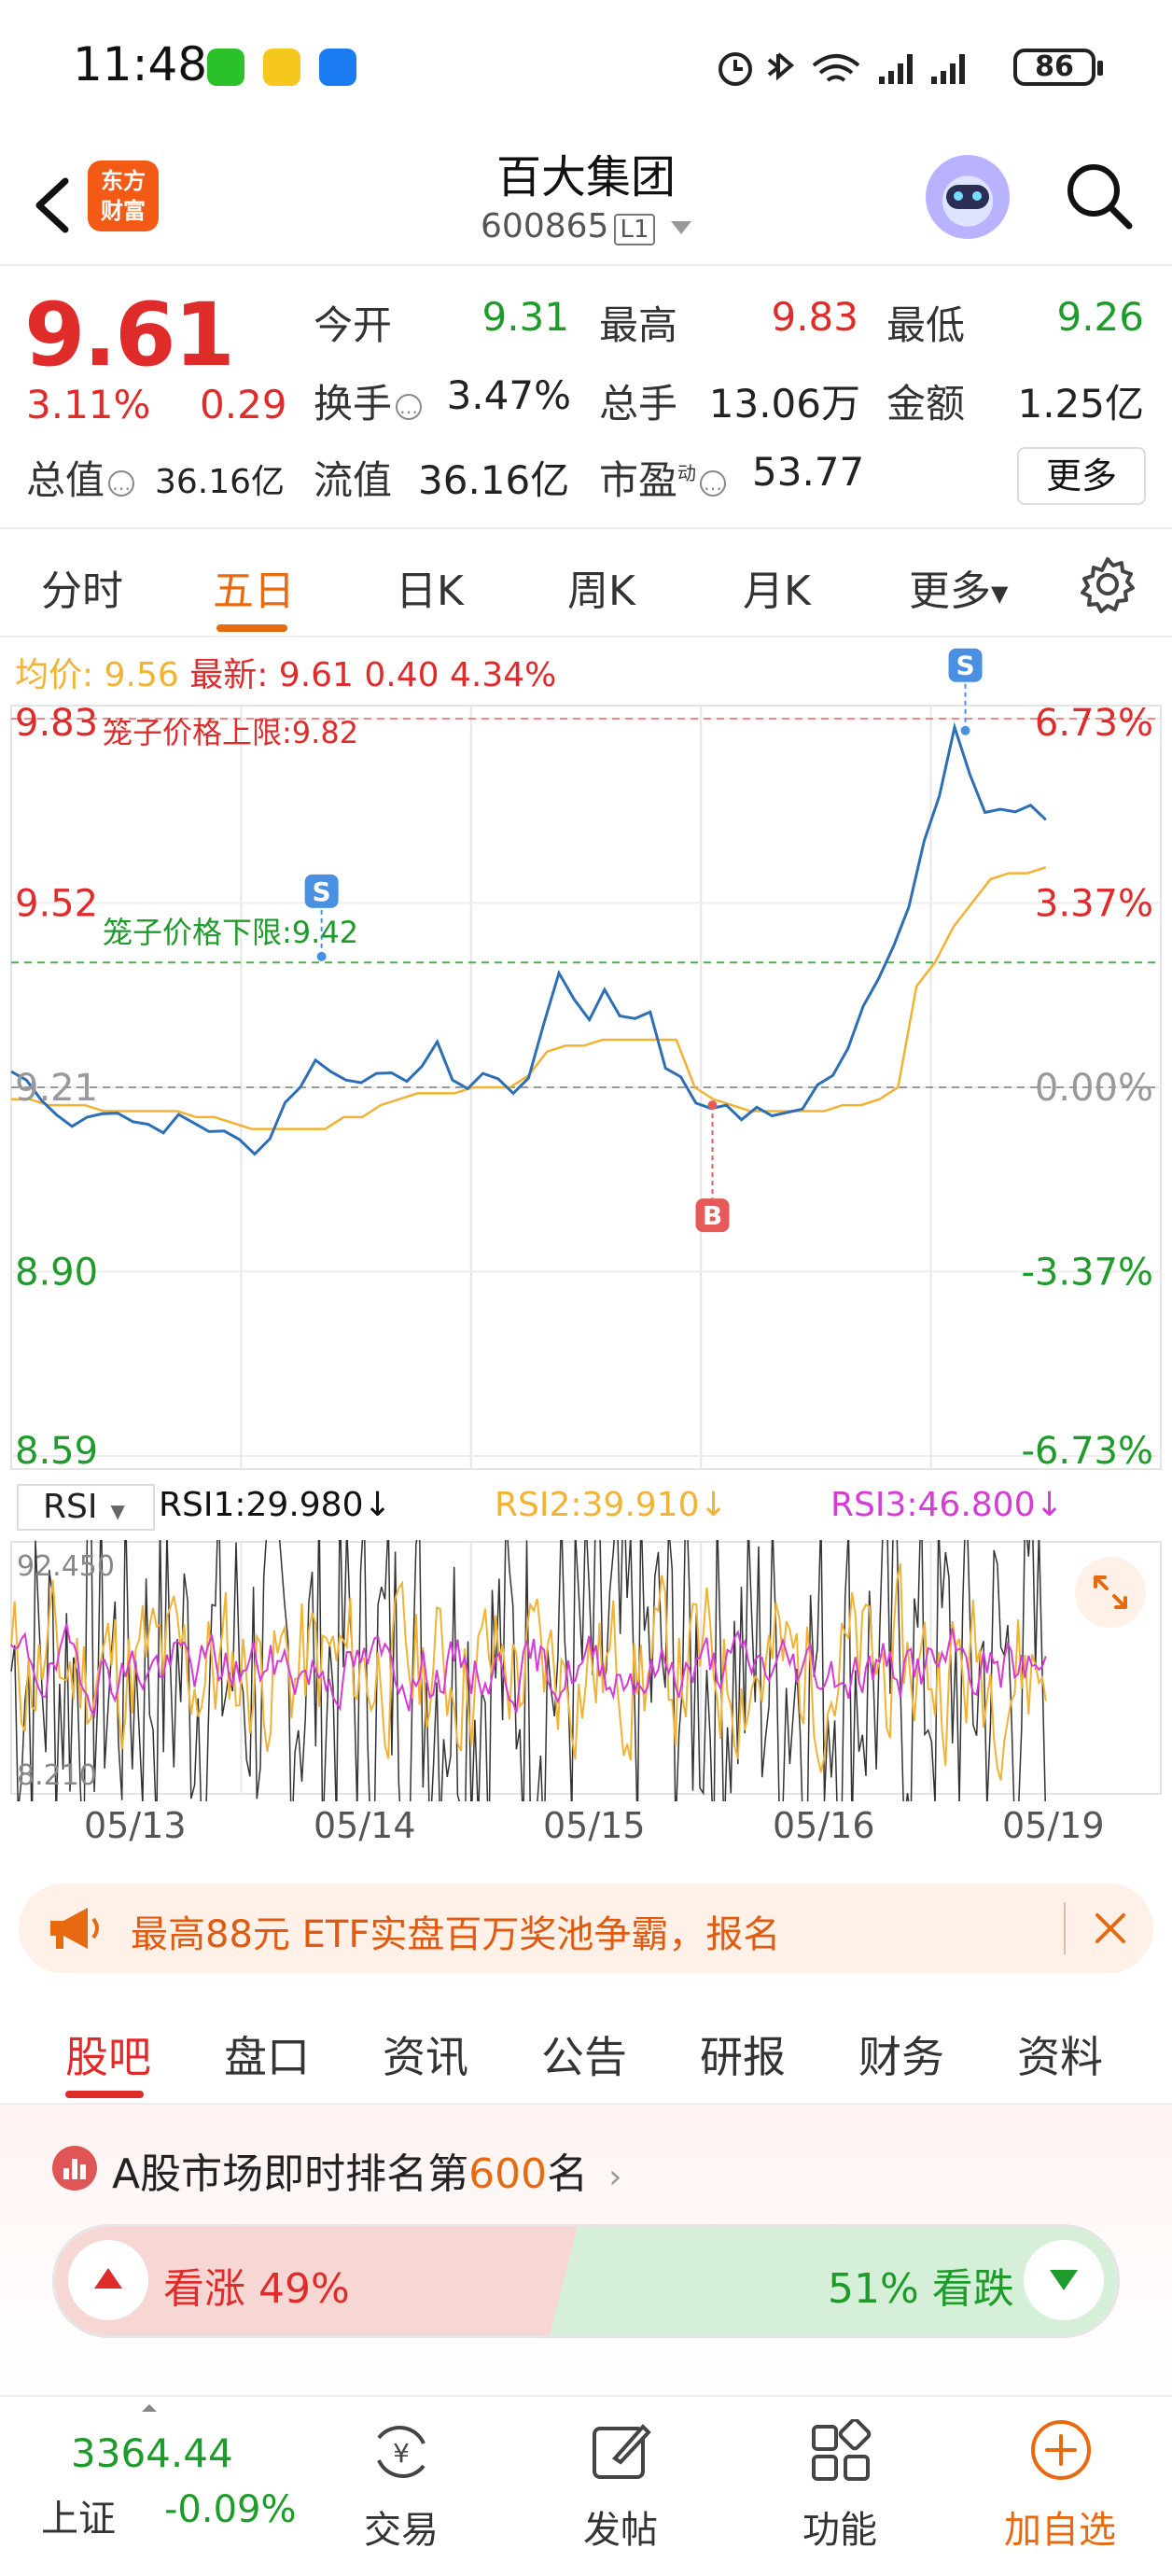 This screenshot has width=1172, height=2576. What do you see at coordinates (839, 2486) in the screenshot?
I see `nav-functions: 功能` at bounding box center [839, 2486].